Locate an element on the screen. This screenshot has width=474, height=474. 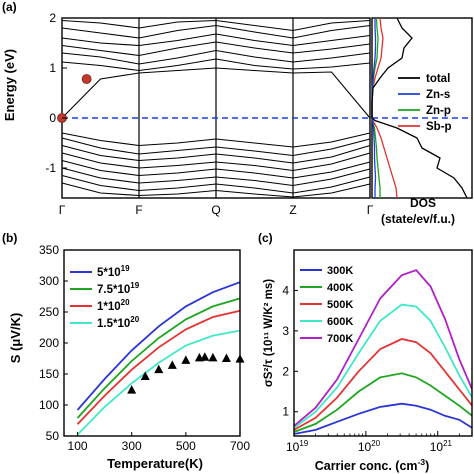
pf-frame is located at coordinates (383, 343).